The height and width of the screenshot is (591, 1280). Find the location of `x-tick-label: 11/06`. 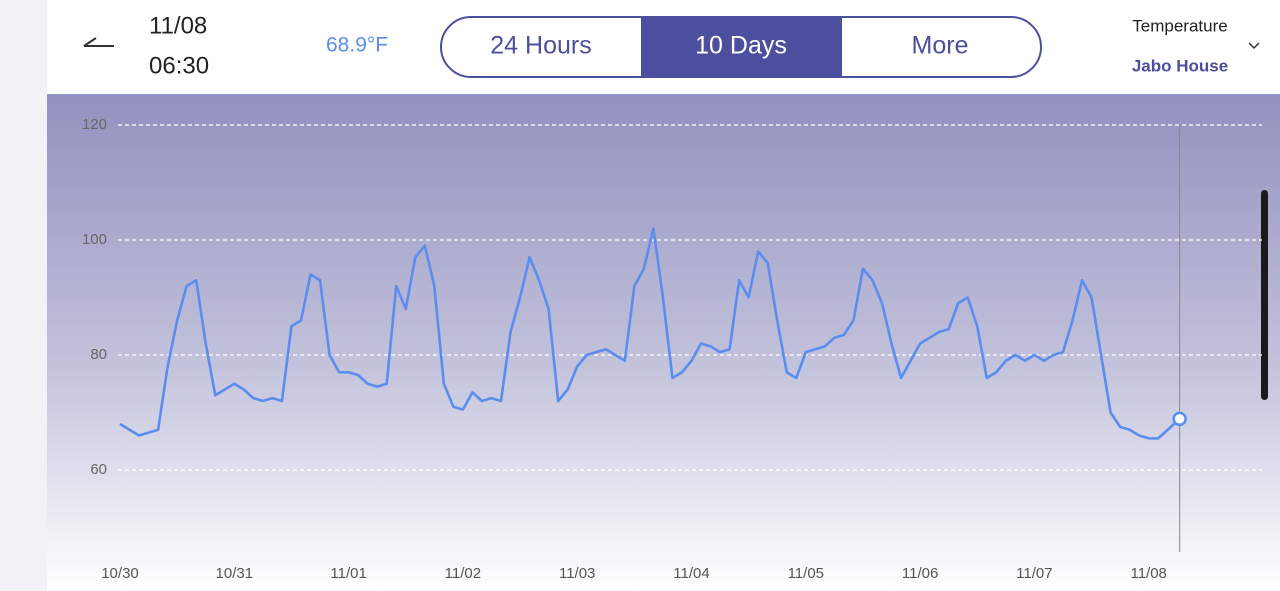

x-tick-label: 11/06 is located at coordinates (920, 573).